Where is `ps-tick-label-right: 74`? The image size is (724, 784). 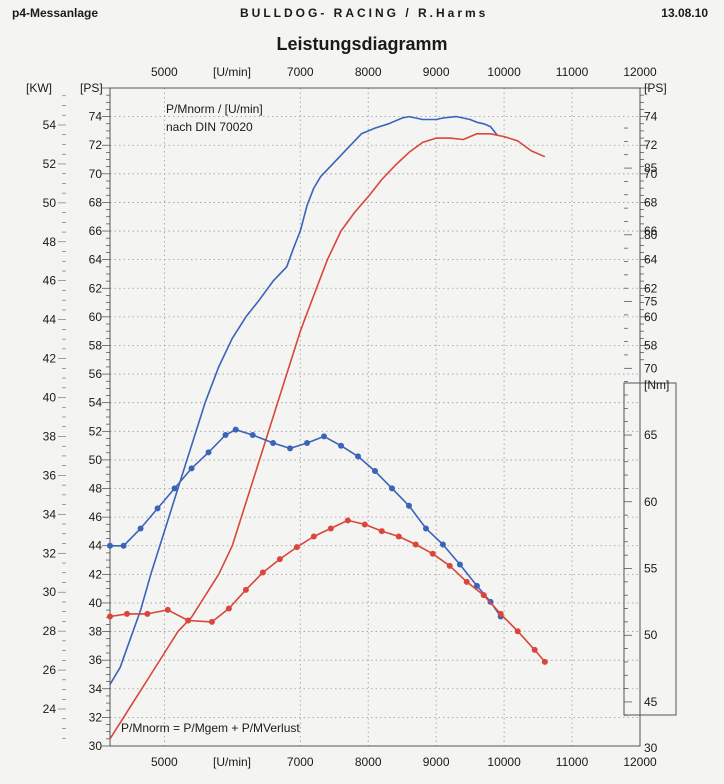 ps-tick-label-right: 74 is located at coordinates (651, 117).